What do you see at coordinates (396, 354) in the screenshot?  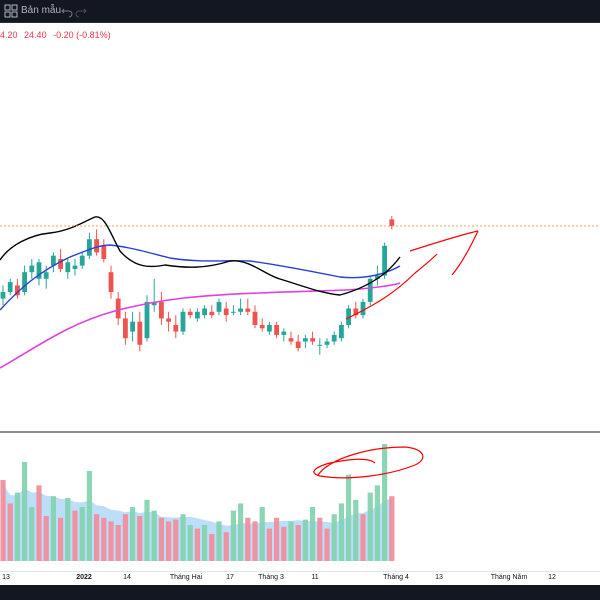 I see `hand-drawn-annotations` at bounding box center [396, 354].